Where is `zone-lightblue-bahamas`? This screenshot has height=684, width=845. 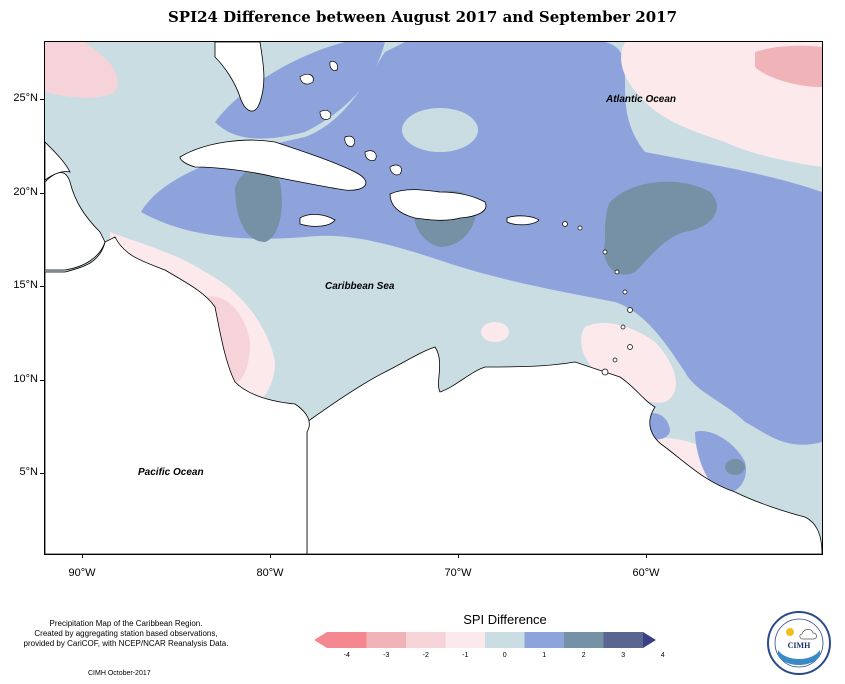 zone-lightblue-bahamas is located at coordinates (440, 130).